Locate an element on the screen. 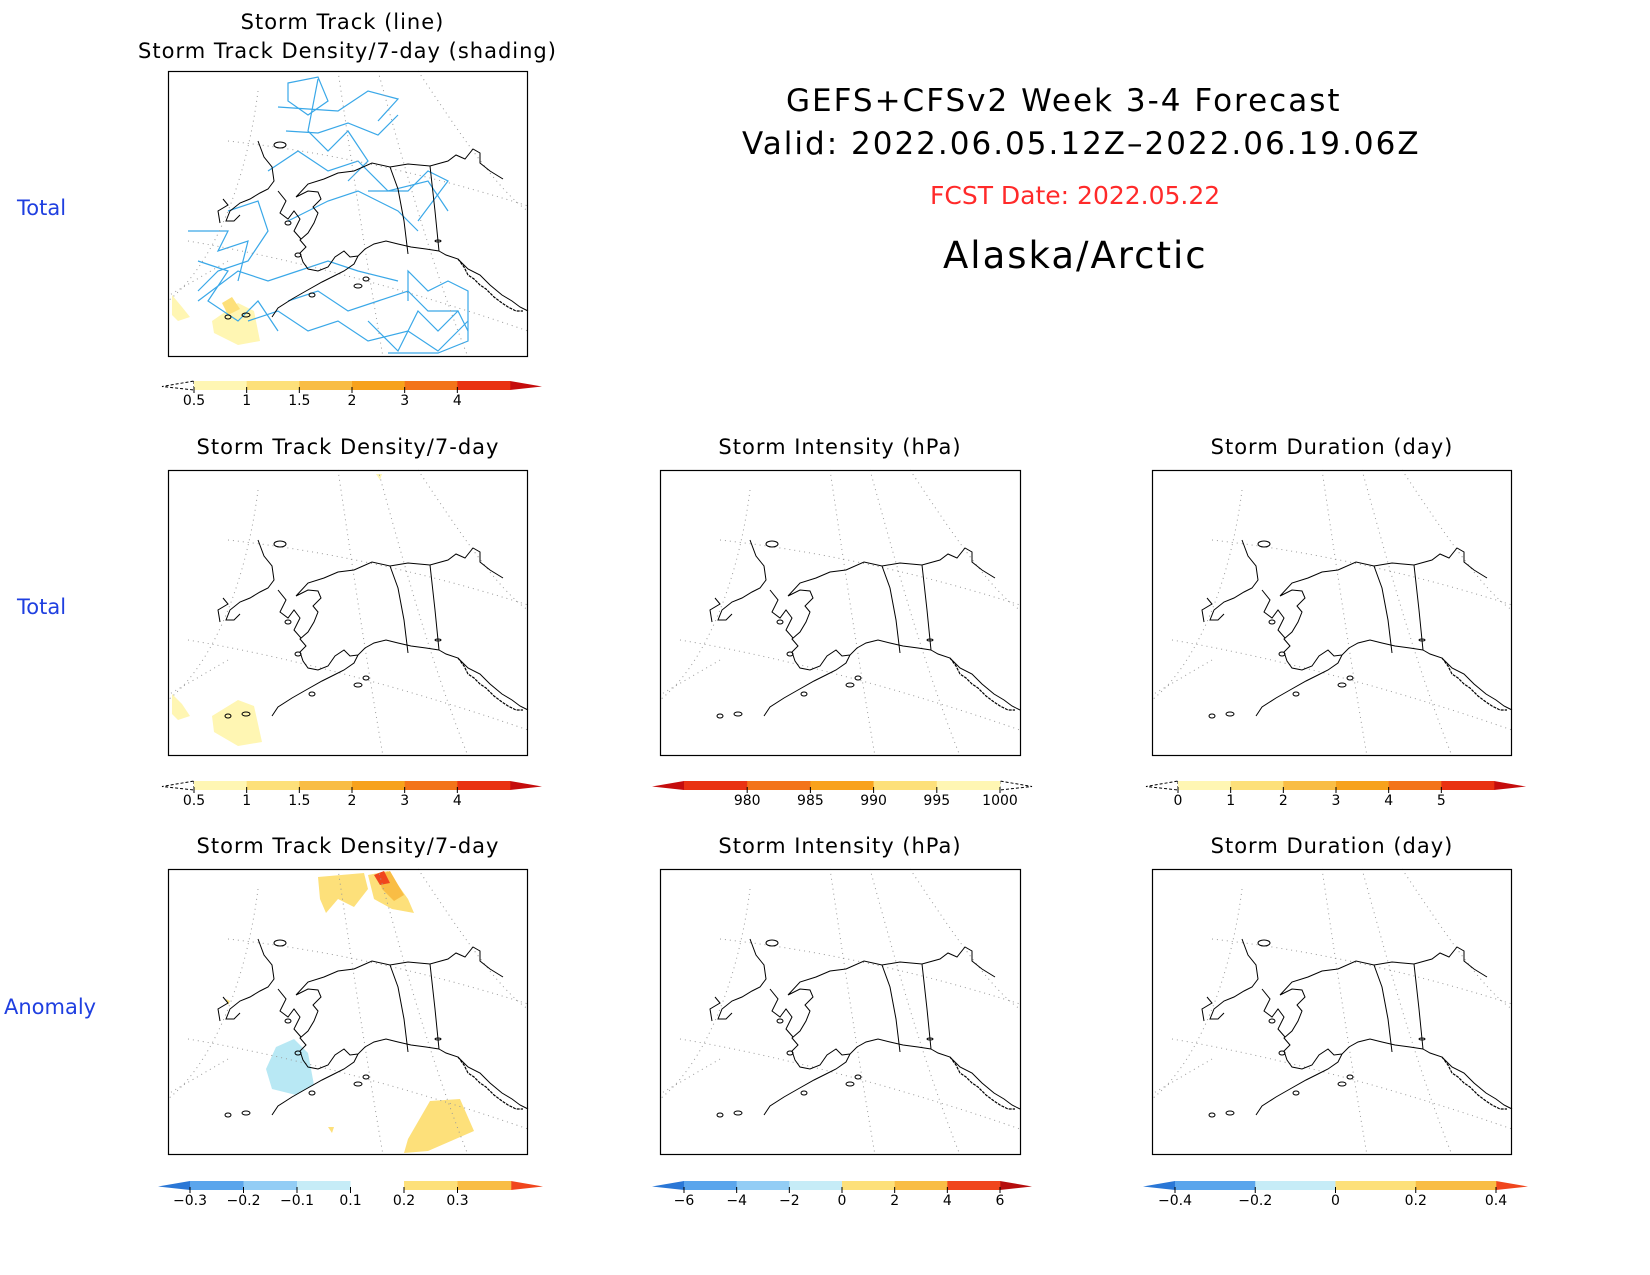  colorbar-tick-label: 0 is located at coordinates (1178, 801).